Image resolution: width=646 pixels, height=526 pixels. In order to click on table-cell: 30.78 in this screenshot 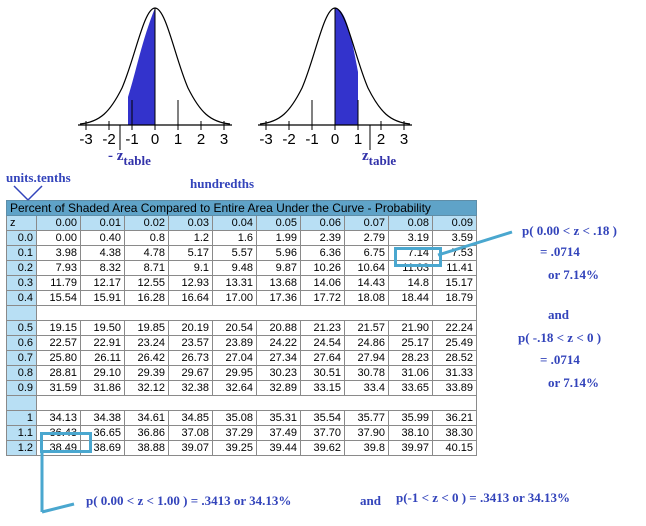, I will do `click(366, 373)`.